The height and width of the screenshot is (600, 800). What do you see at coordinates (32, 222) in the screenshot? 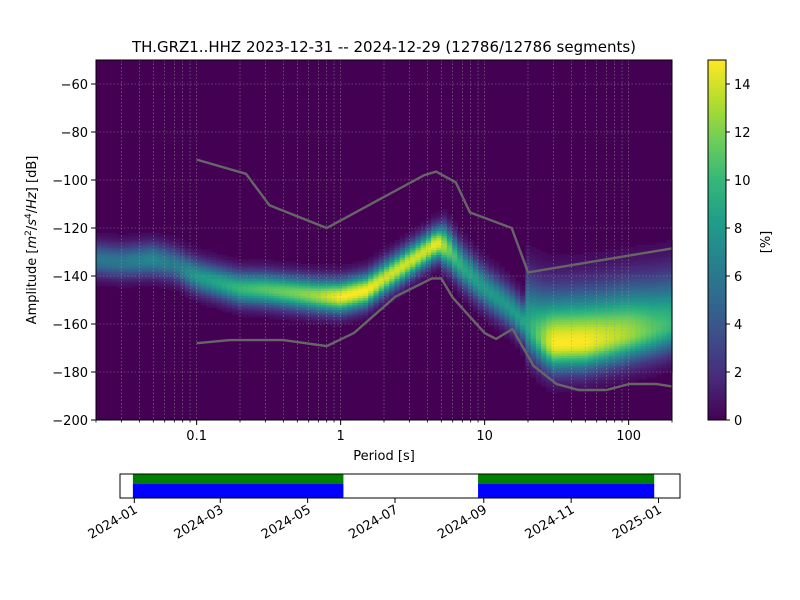
I see `y-axis-label-part: s` at bounding box center [32, 222].